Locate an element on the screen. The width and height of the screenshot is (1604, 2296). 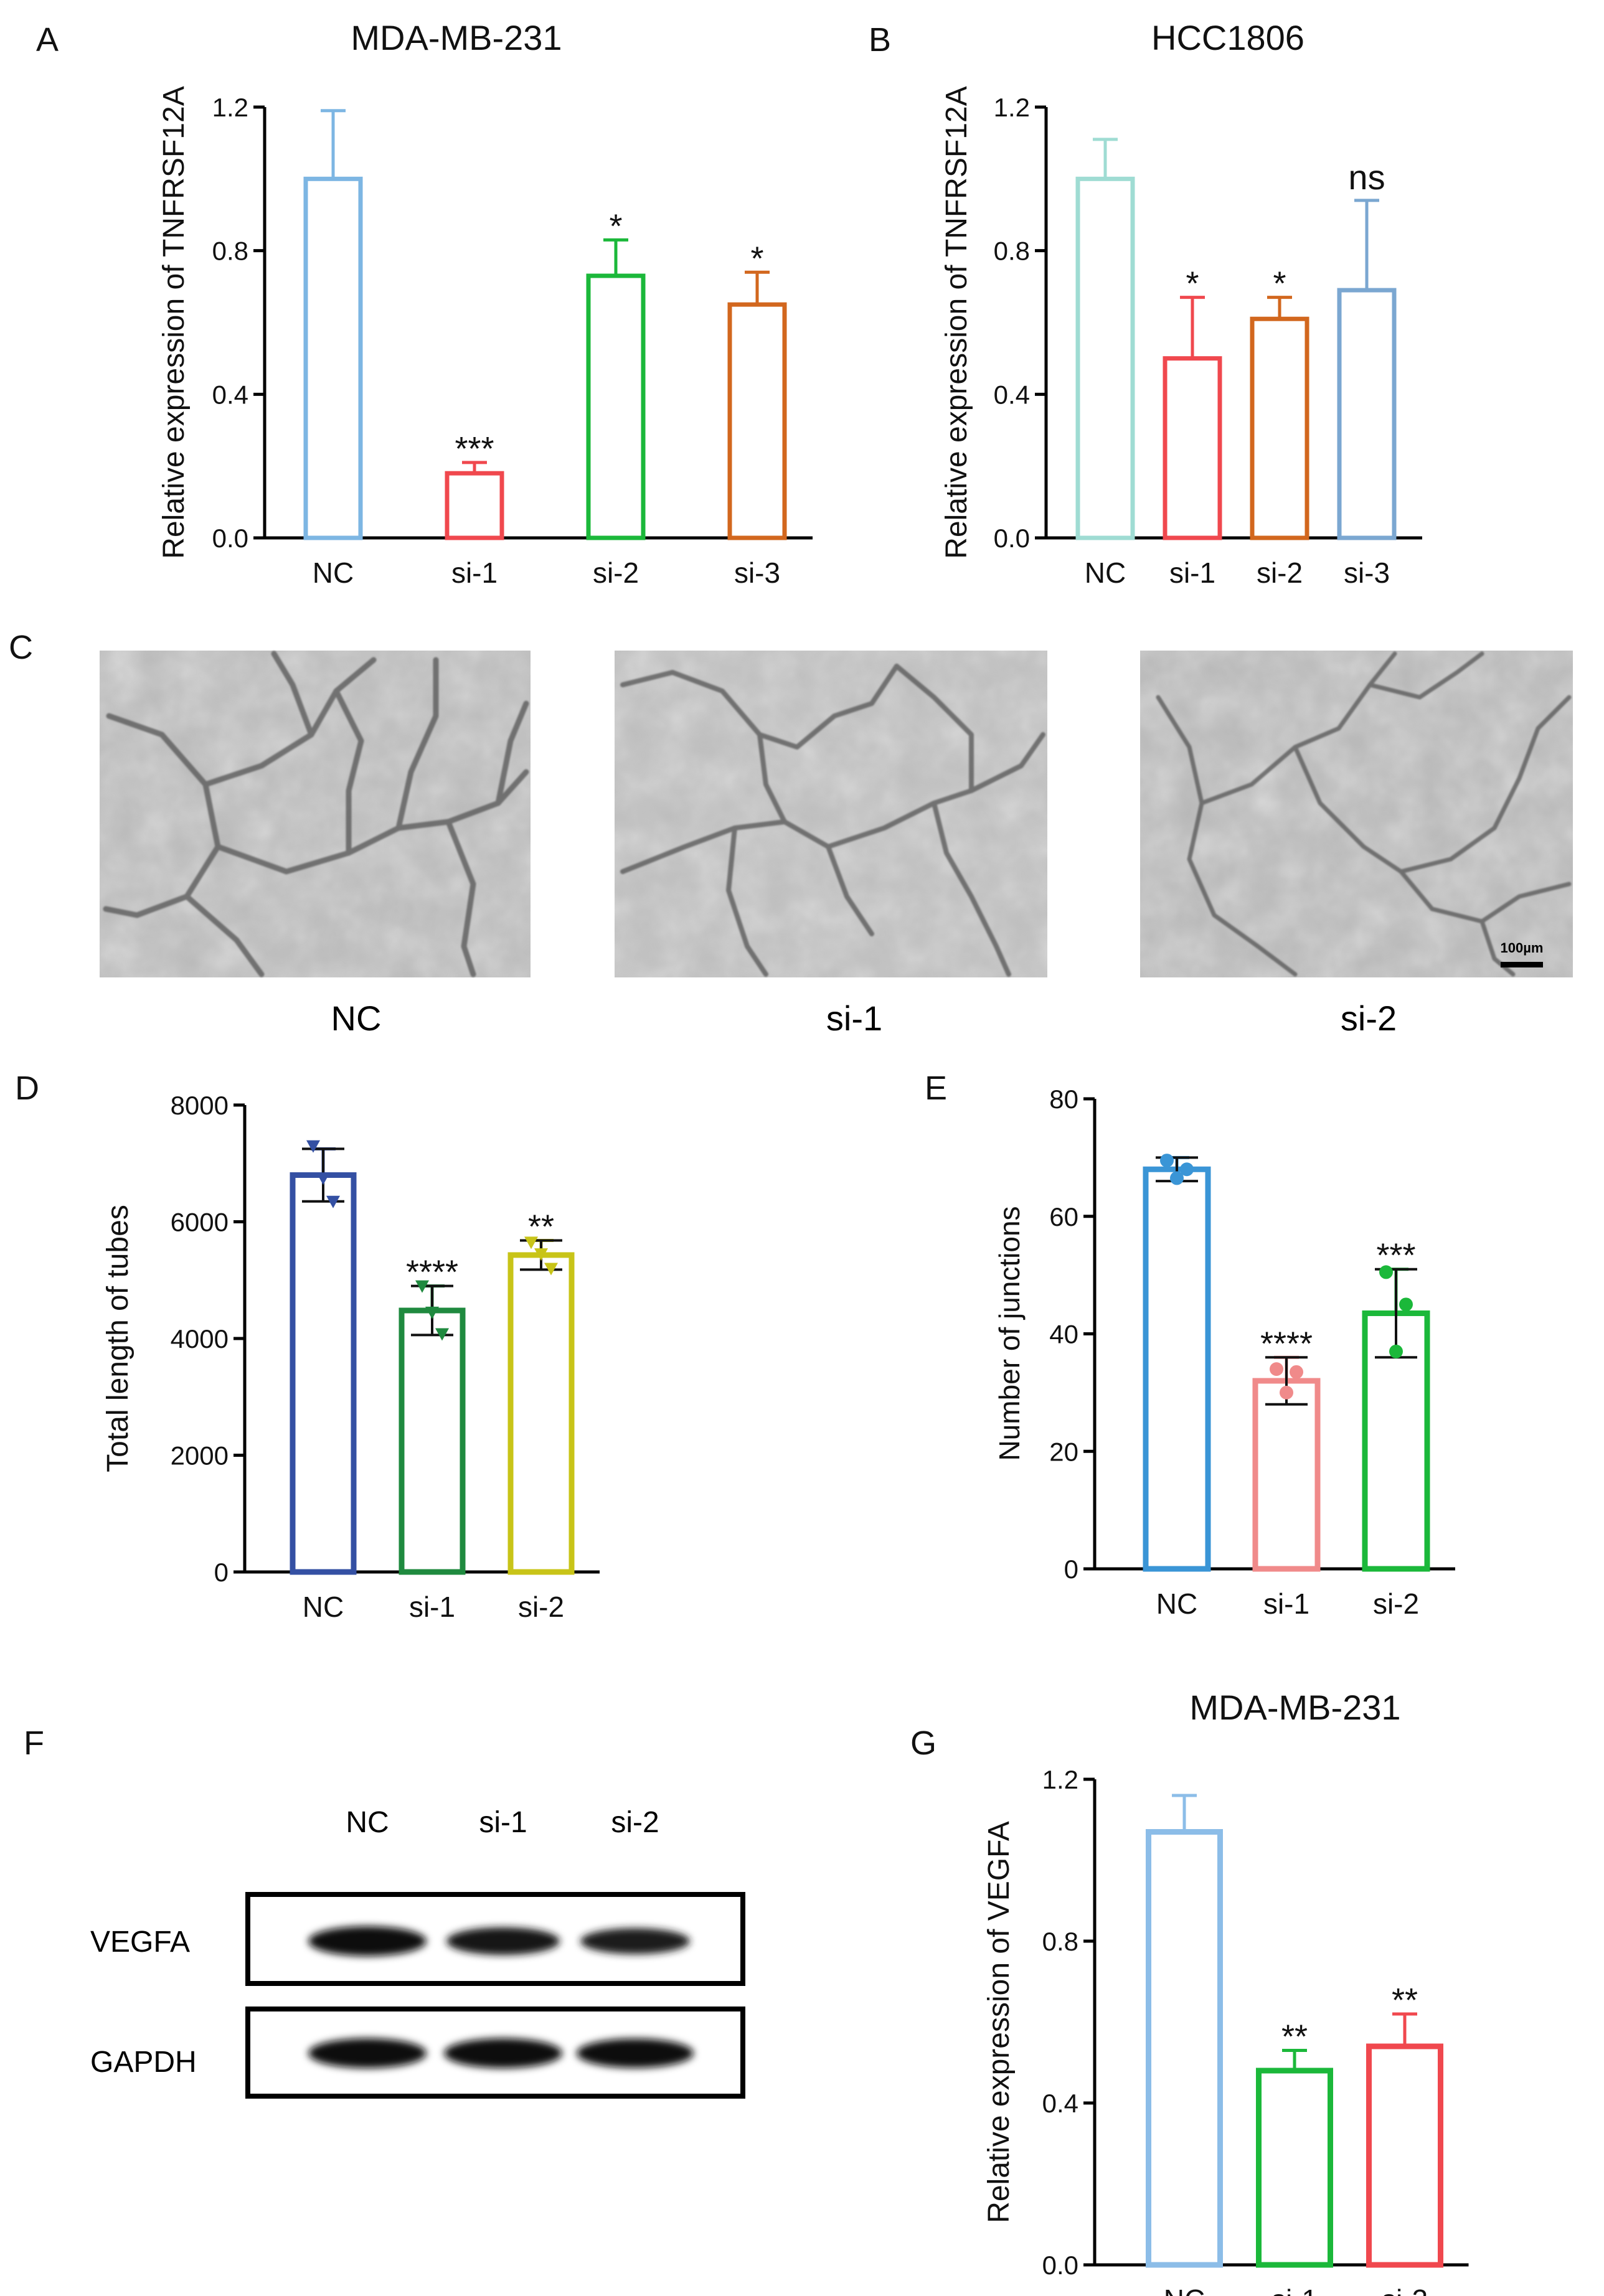
y-tick-label: 20 is located at coordinates (1063, 1451).